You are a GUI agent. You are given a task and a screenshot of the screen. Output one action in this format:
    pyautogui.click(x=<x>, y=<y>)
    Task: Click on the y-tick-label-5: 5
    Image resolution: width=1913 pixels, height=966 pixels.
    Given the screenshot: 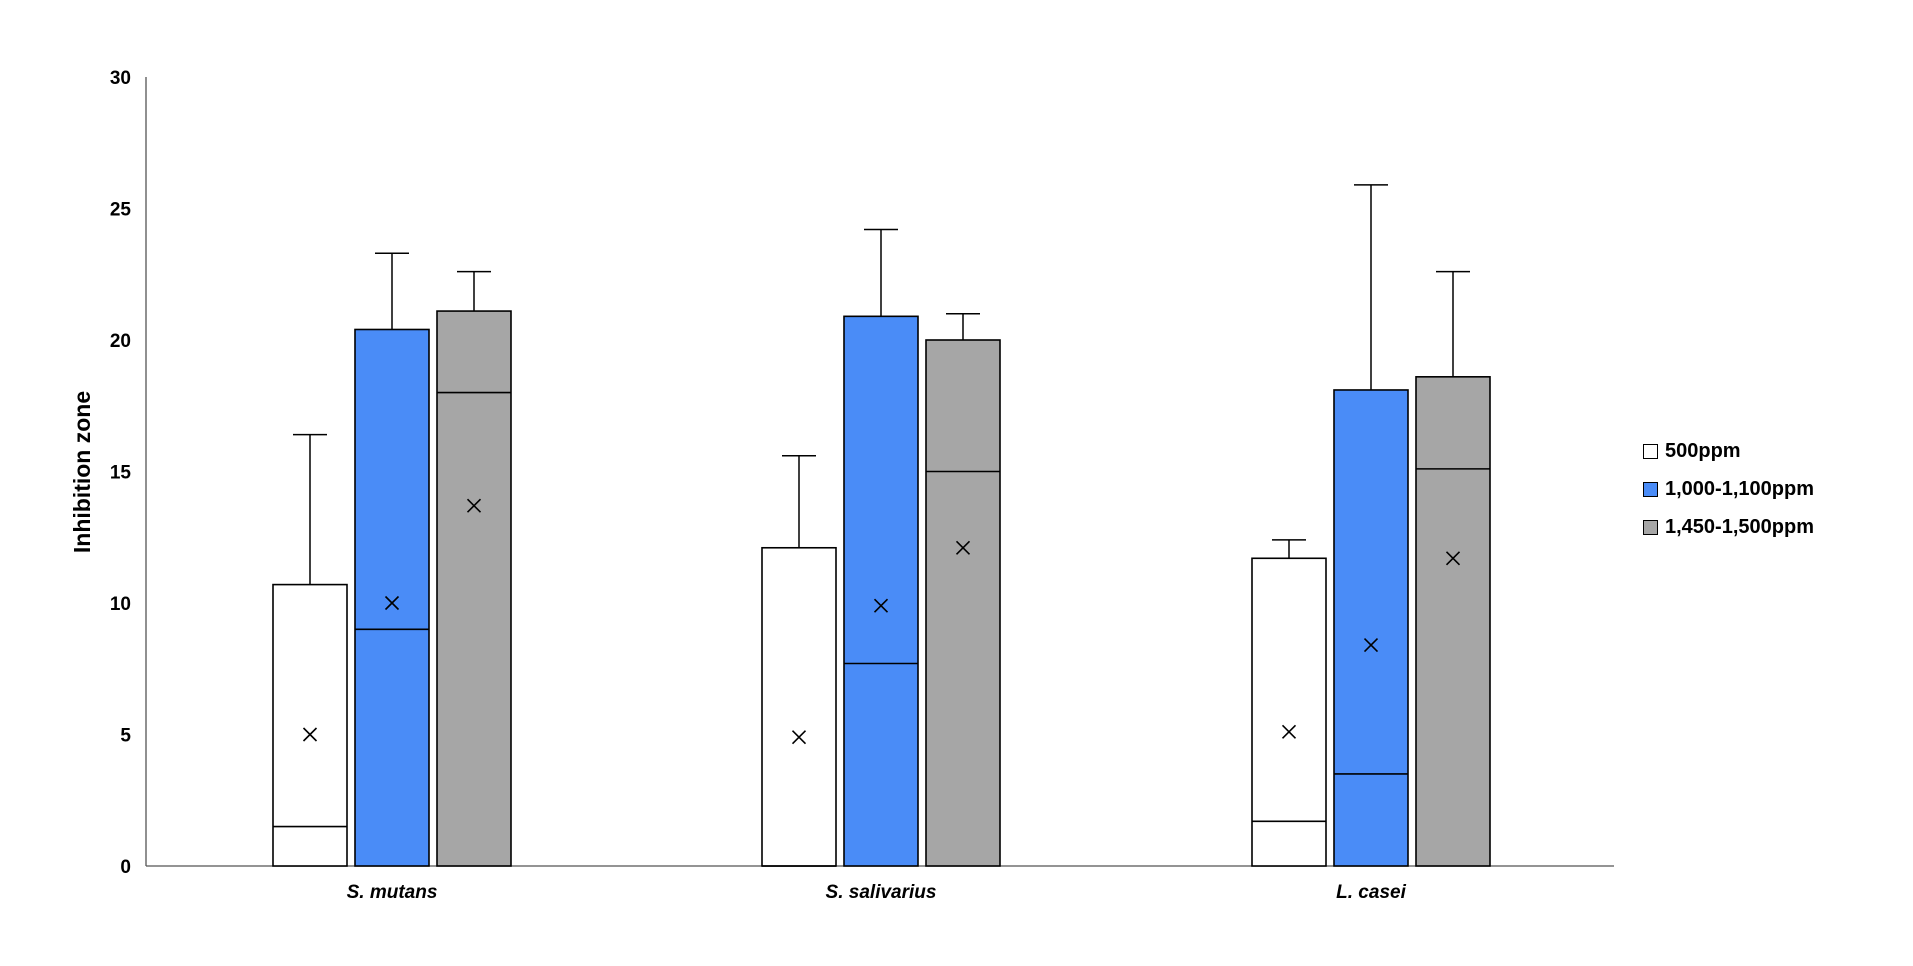 What is the action you would take?
    pyautogui.click(x=125, y=736)
    